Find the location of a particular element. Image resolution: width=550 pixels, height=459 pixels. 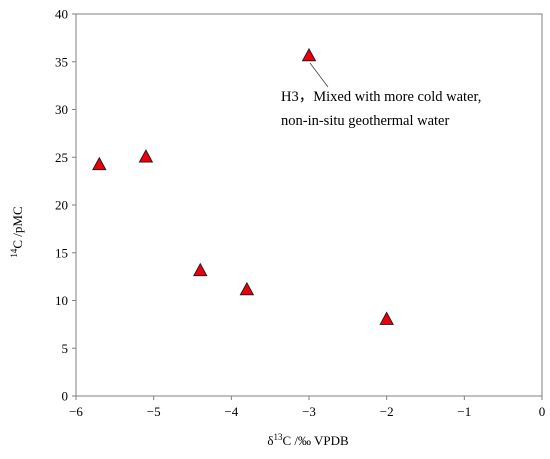

x-tick-label: −5 is located at coordinates (154, 411).